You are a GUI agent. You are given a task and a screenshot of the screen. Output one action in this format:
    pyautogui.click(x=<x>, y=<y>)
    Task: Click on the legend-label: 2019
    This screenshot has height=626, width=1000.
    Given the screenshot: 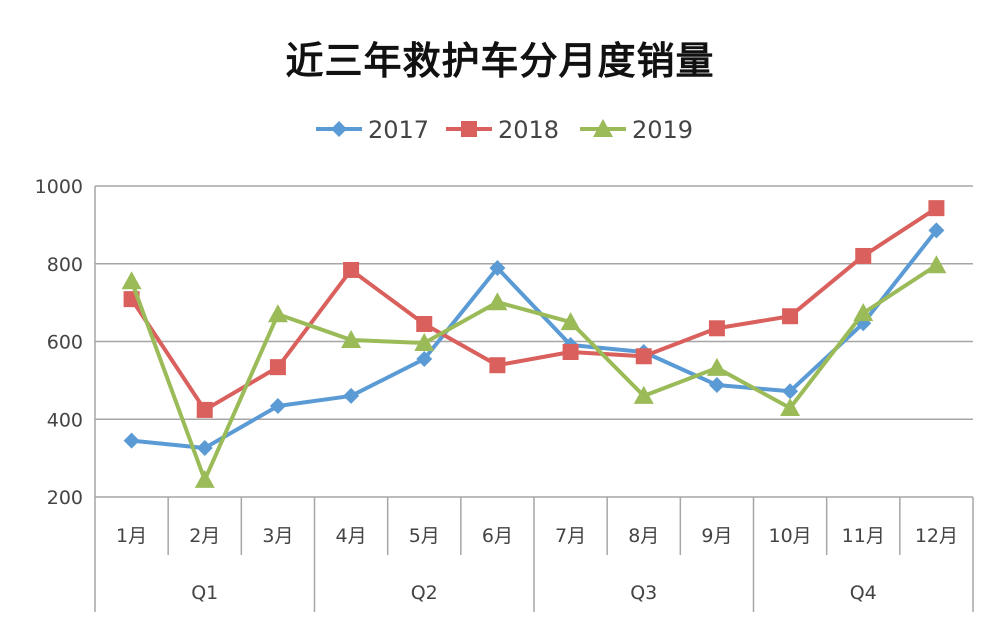 What is the action you would take?
    pyautogui.click(x=662, y=130)
    